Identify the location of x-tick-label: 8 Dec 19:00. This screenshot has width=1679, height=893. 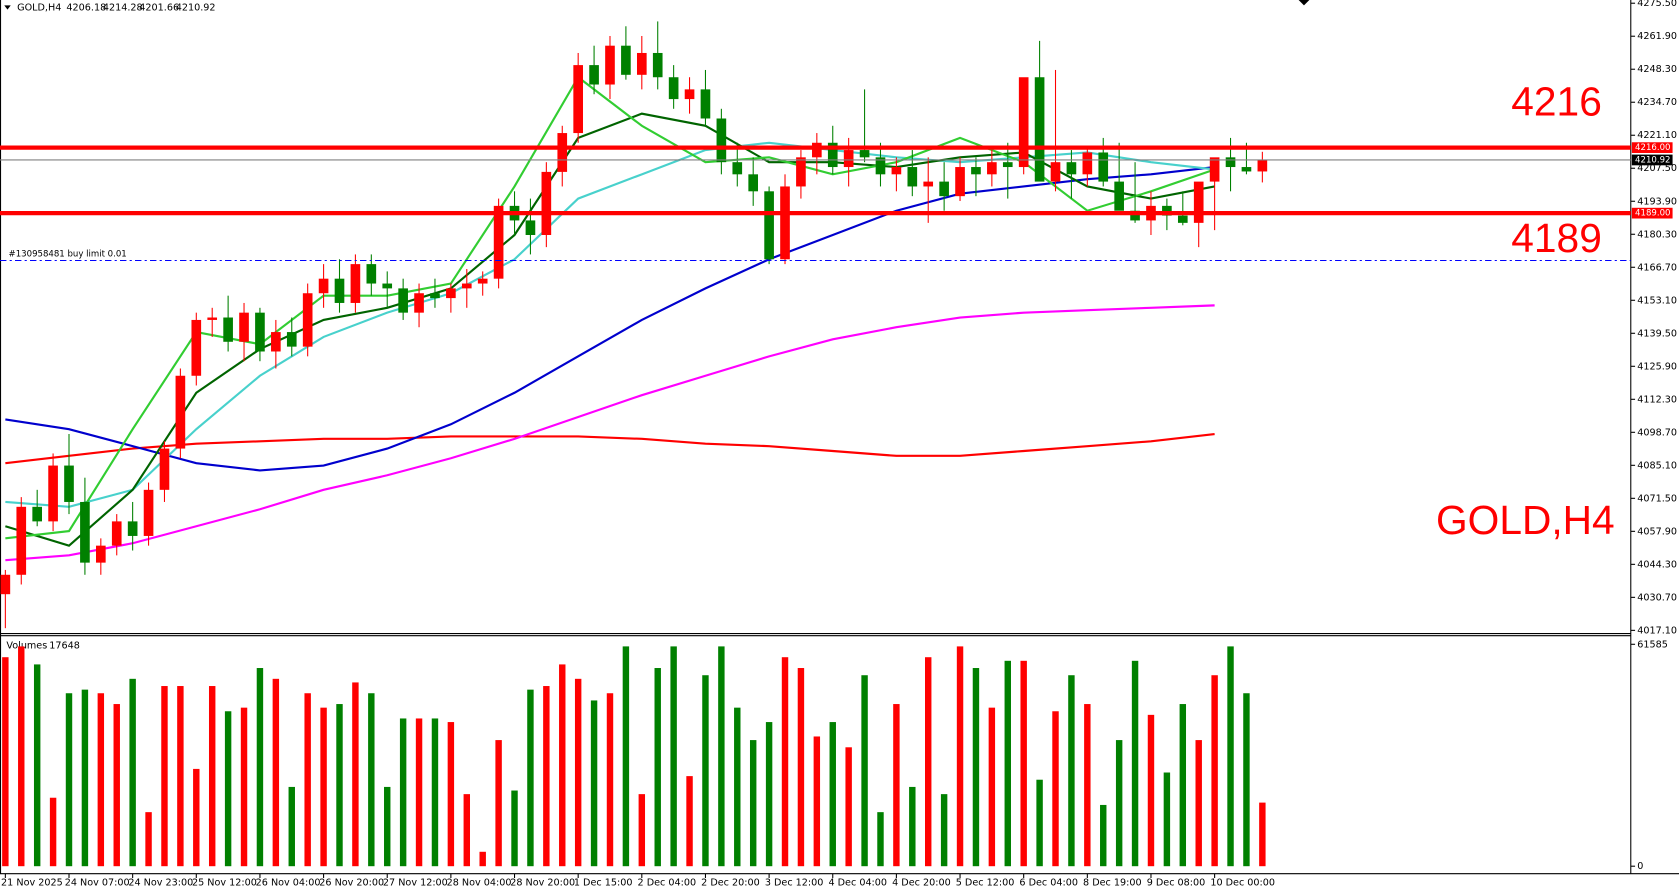
(1112, 882).